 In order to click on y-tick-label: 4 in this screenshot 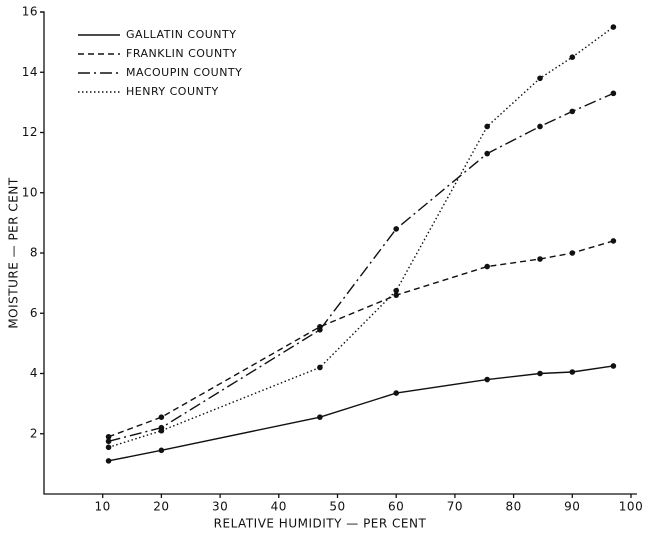, I will do `click(34, 373)`.